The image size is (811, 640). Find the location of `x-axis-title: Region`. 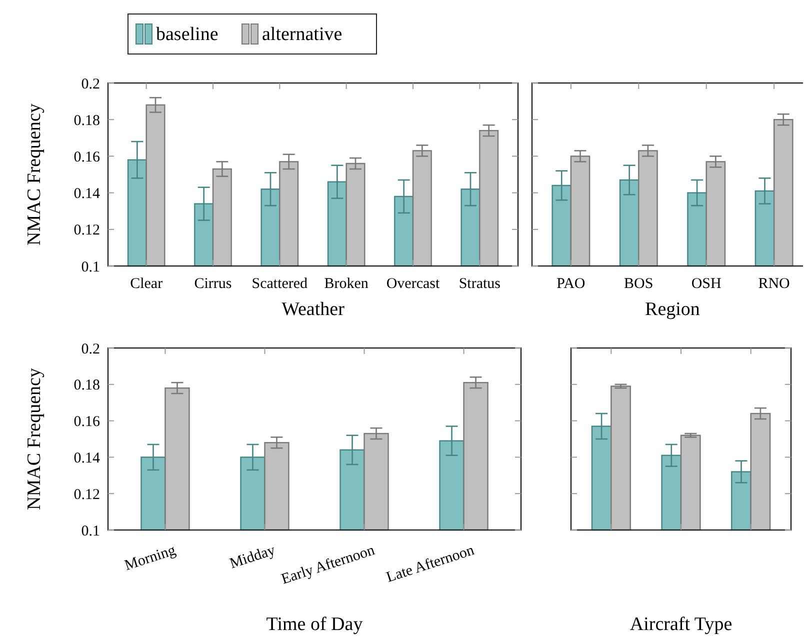

x-axis-title: Region is located at coordinates (672, 309).